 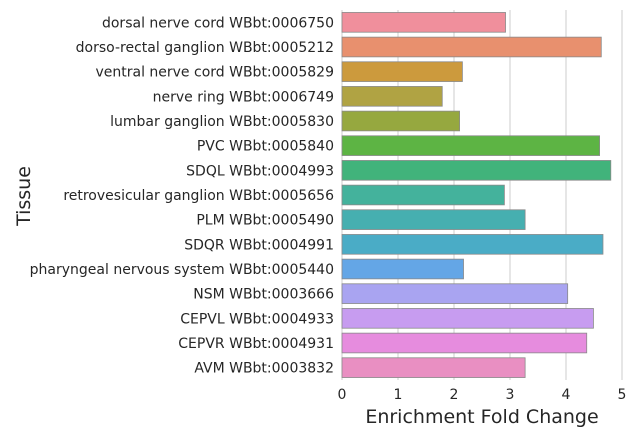 I want to click on category-label-8: PLM WBbt:0005490, so click(x=265, y=221).